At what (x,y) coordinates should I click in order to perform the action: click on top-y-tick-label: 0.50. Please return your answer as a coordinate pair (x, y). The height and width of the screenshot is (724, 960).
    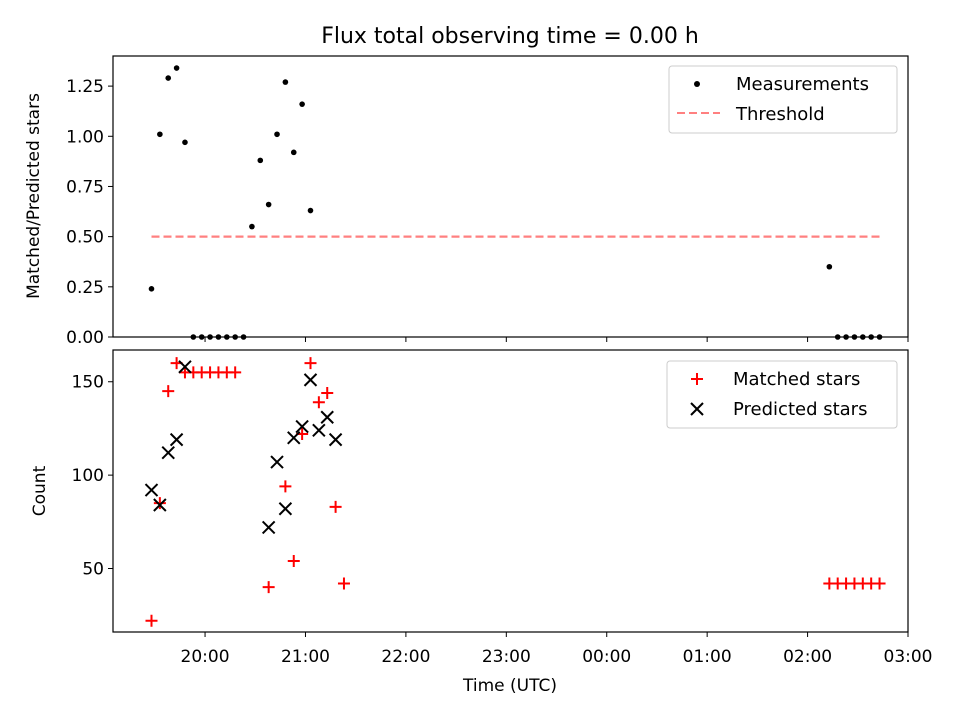
    Looking at the image, I should click on (85, 238).